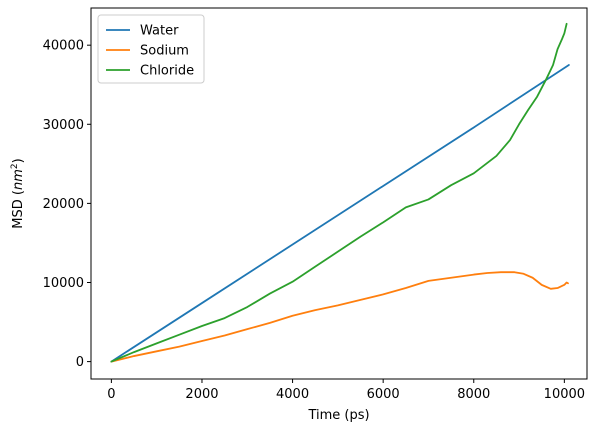  Describe the element at coordinates (111, 394) in the screenshot. I see `x-tick-label: 0` at that location.